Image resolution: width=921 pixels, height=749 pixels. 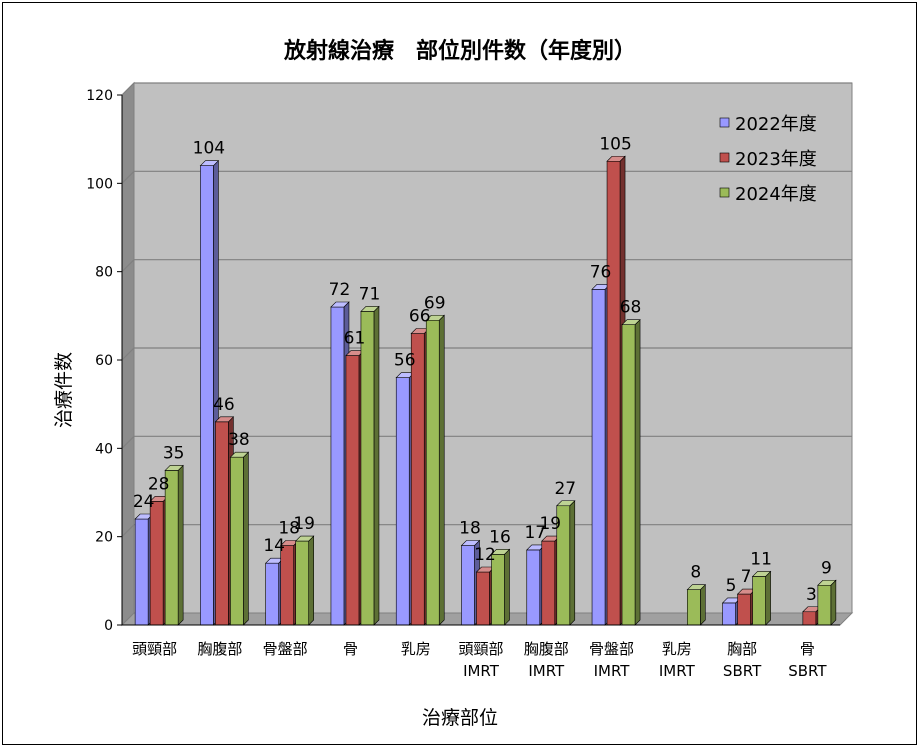 What do you see at coordinates (64, 390) in the screenshot?
I see `y-axis-label: 治療件数` at bounding box center [64, 390].